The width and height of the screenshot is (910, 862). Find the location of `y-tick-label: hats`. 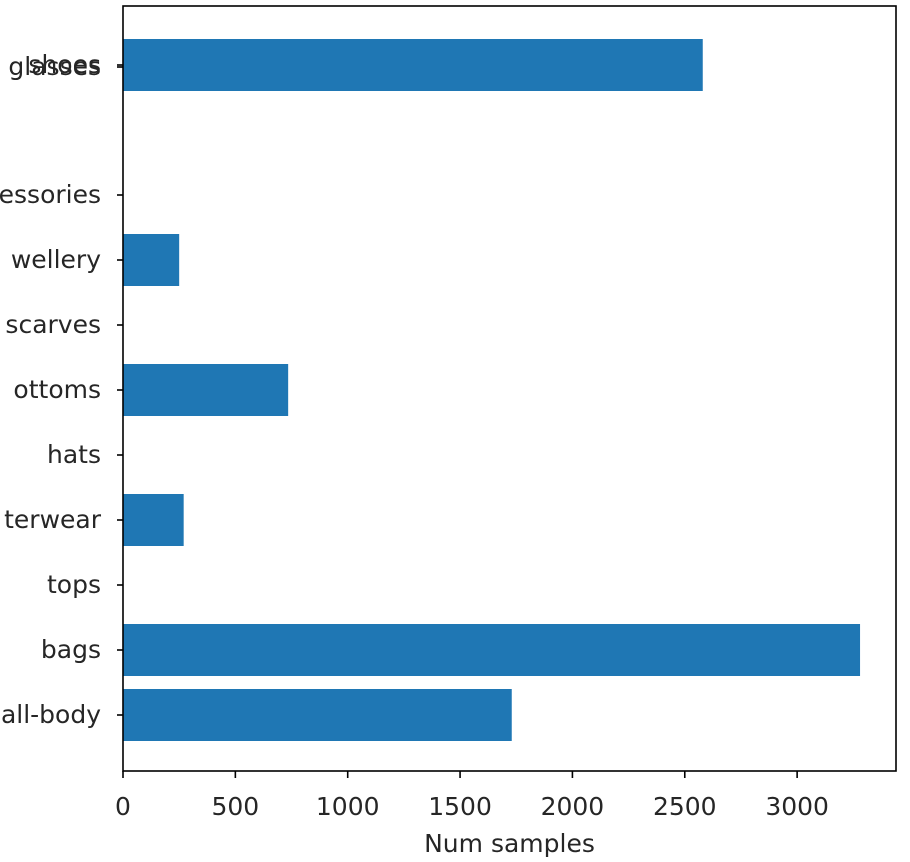

y-tick-label: hats is located at coordinates (74, 454).